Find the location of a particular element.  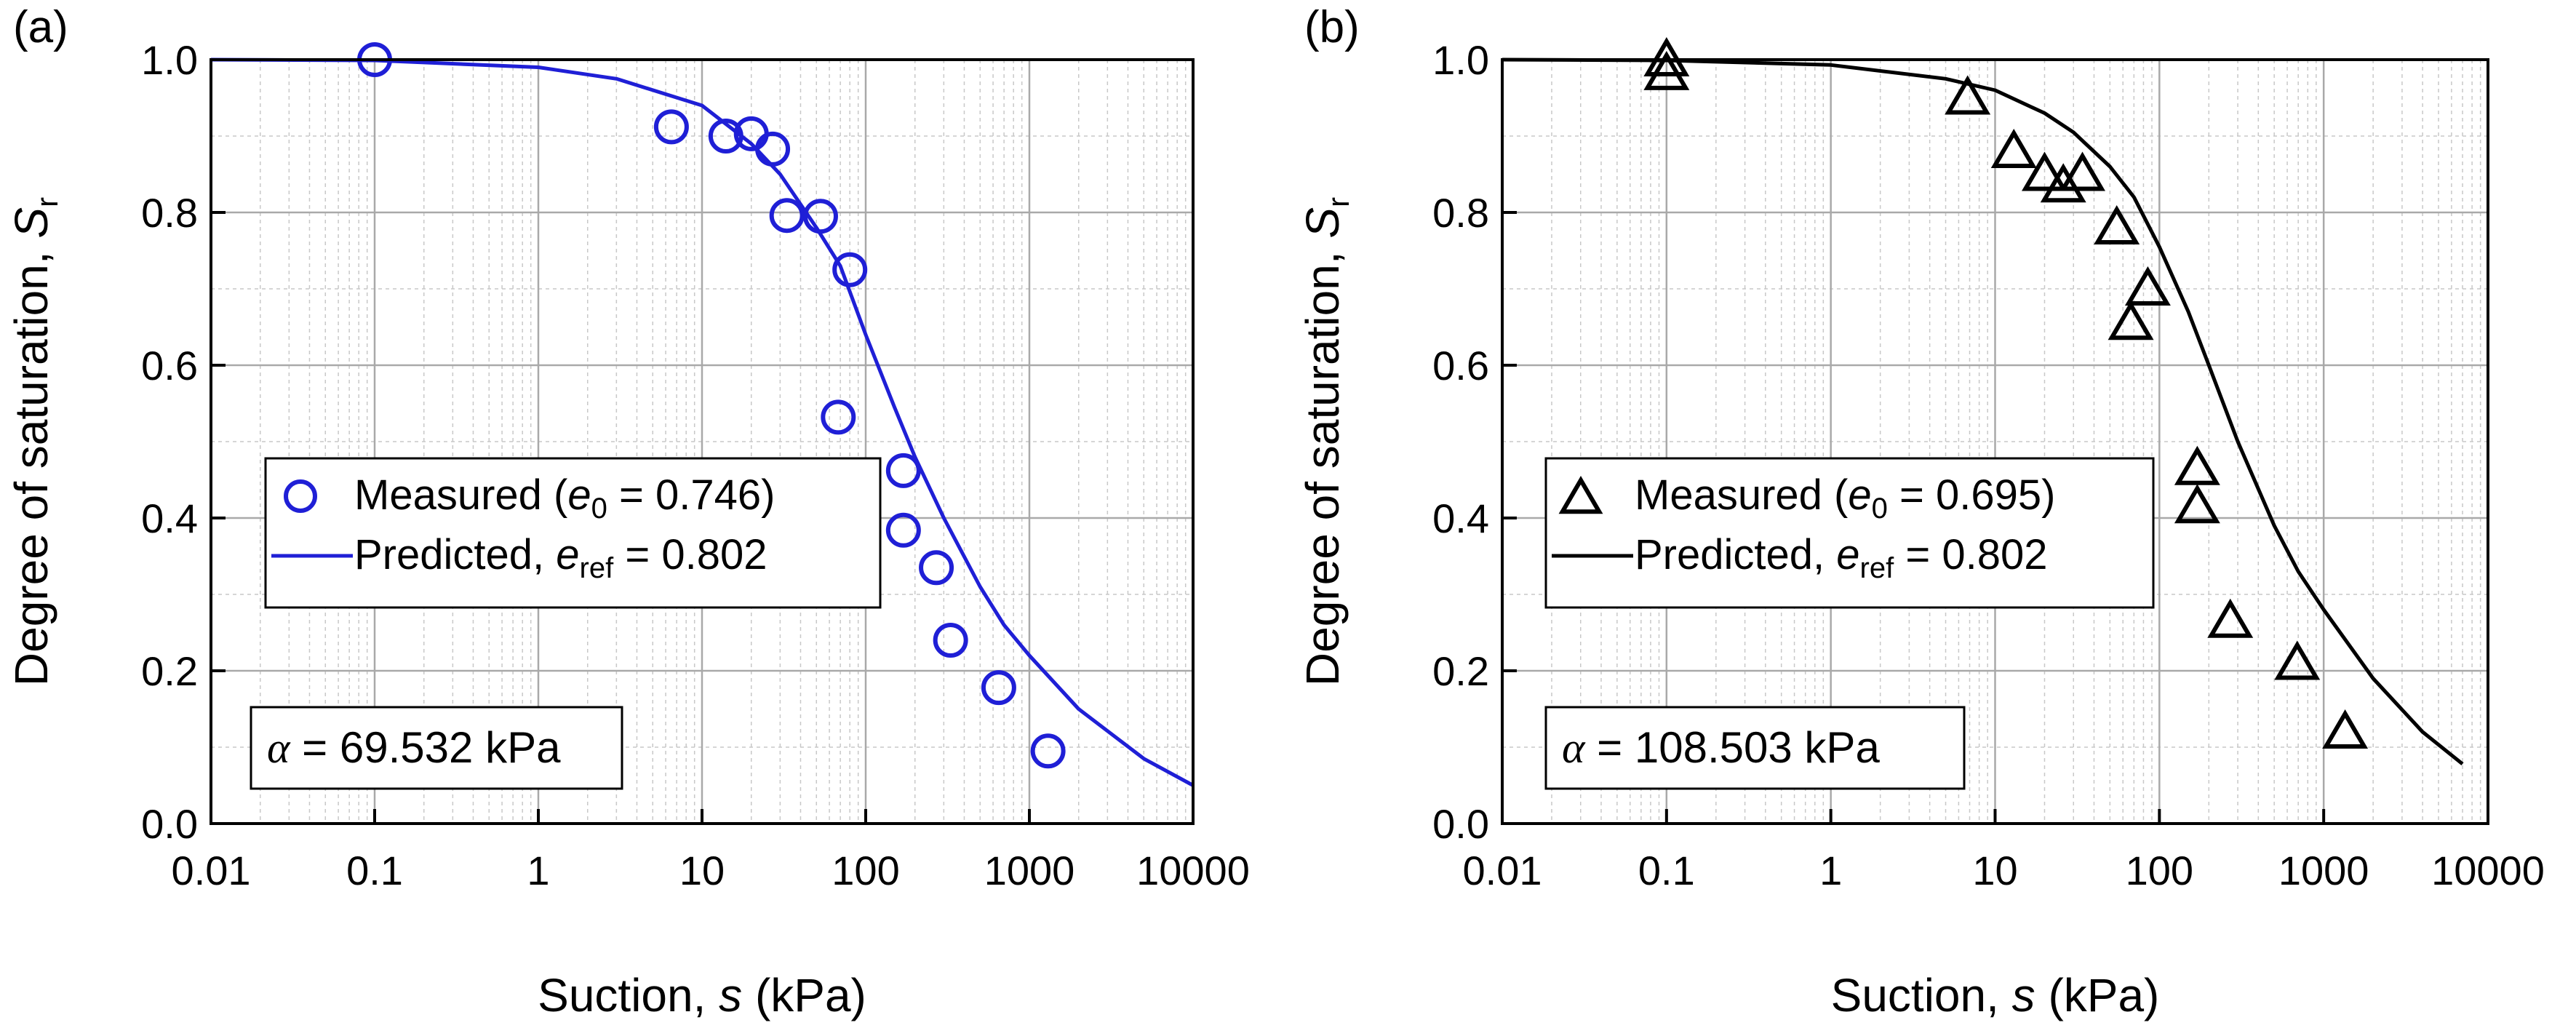

legend-label-measured: Measured (e0 = 0.746) is located at coordinates (564, 498).